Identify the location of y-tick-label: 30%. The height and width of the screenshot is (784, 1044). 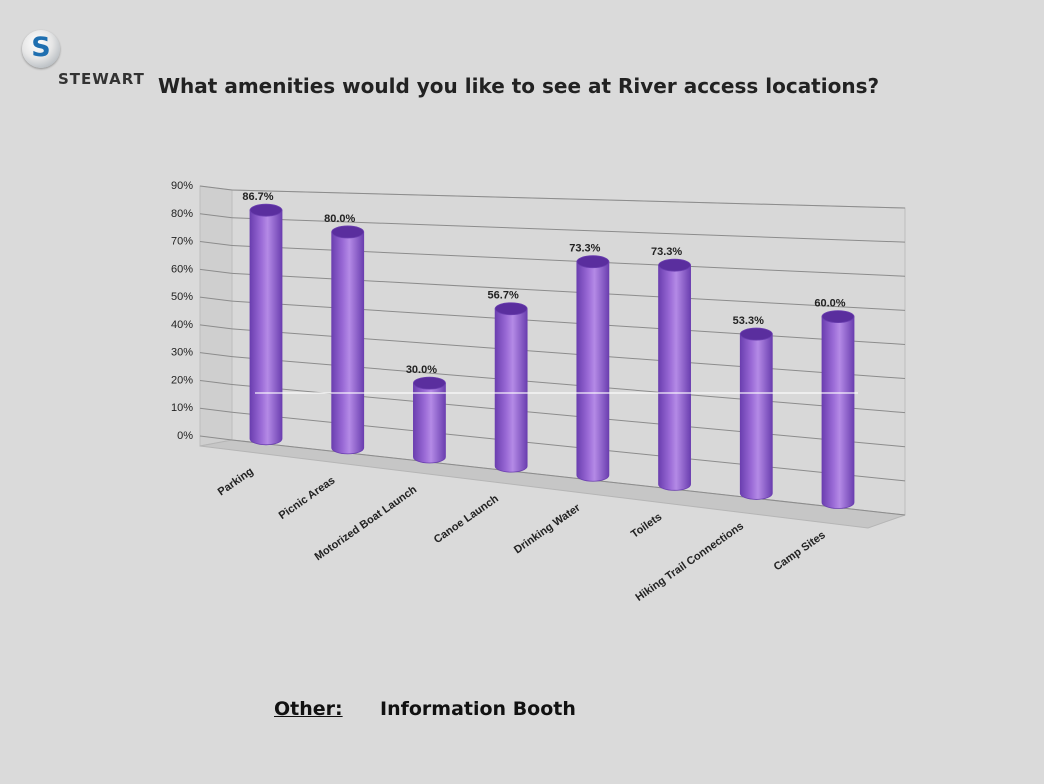
(182, 353).